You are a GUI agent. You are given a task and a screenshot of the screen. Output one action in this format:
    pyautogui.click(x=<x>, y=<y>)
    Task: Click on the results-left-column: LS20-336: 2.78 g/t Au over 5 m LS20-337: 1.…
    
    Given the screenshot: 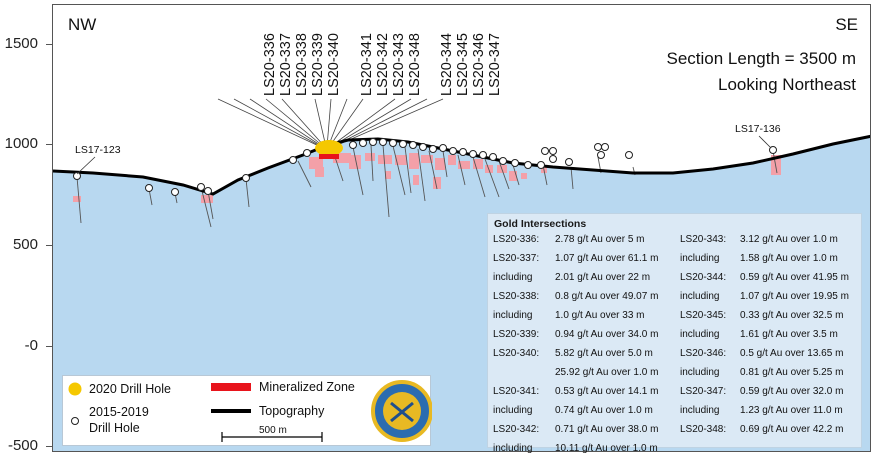 What is the action you would take?
    pyautogui.click(x=585, y=345)
    